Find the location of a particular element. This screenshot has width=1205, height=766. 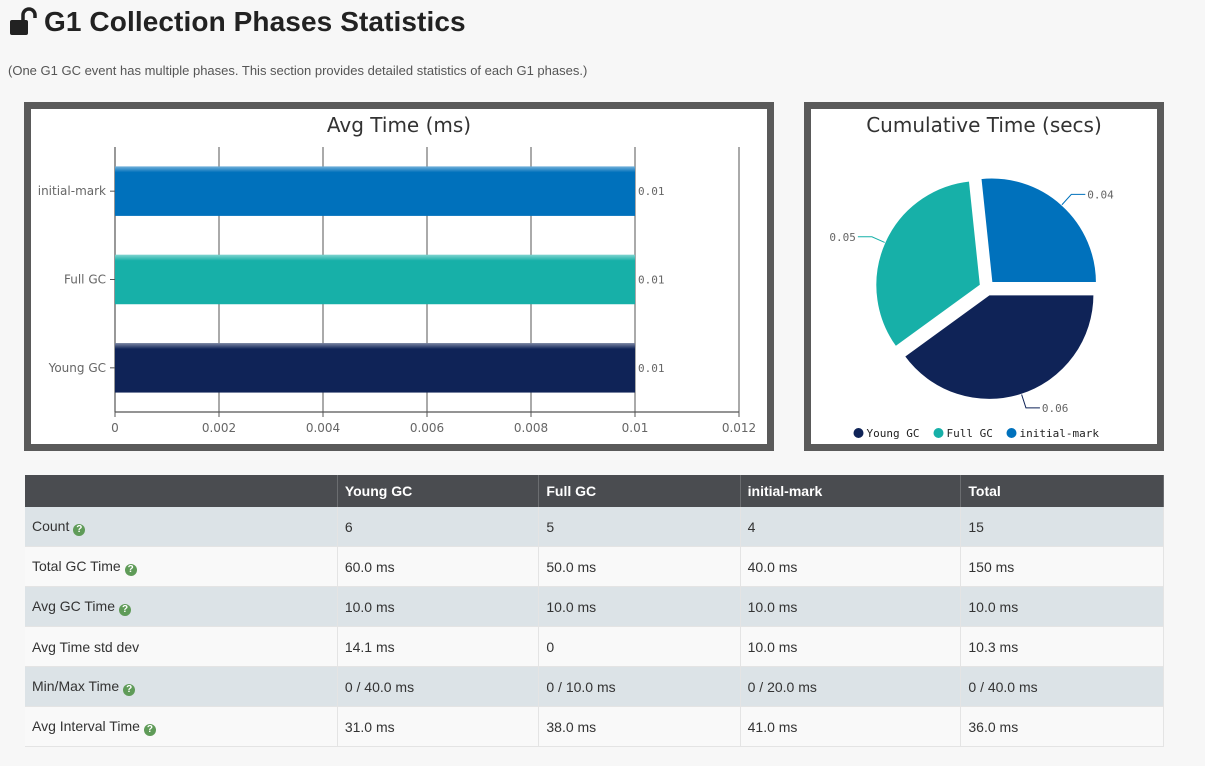

table-cell: 0 / 20.0 ms is located at coordinates (851, 686).